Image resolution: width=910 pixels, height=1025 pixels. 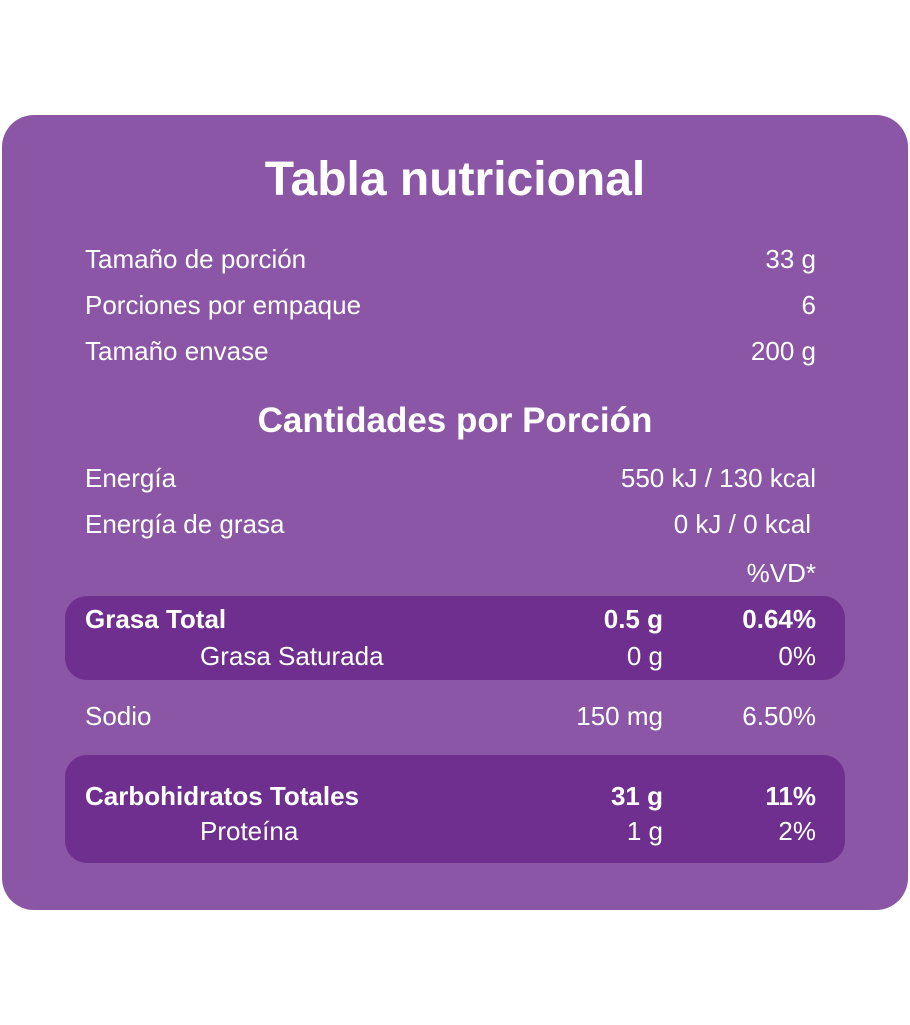 I want to click on row-value: 33 g, so click(x=790, y=259).